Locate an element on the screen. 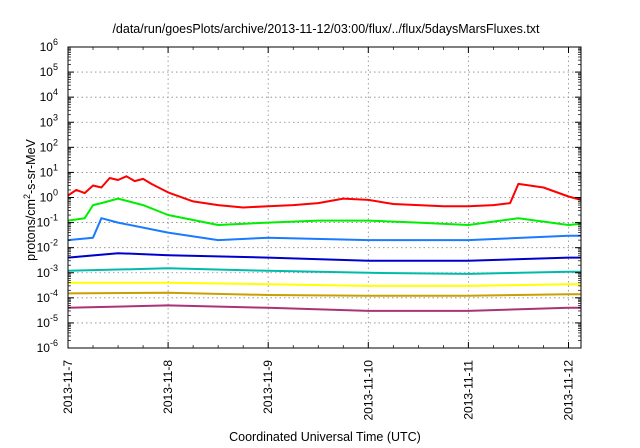 The height and width of the screenshot is (448, 640). x-tick-label: 2013-11-9 is located at coordinates (268, 387).